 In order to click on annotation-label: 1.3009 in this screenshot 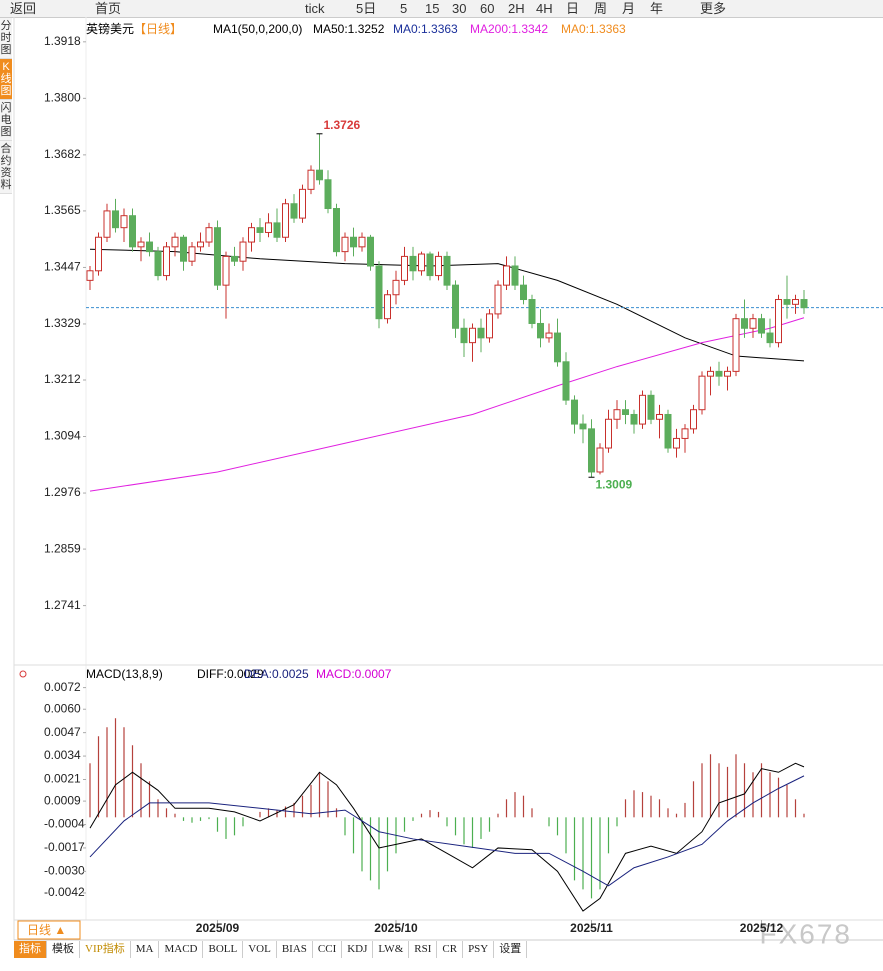, I will do `click(614, 484)`.